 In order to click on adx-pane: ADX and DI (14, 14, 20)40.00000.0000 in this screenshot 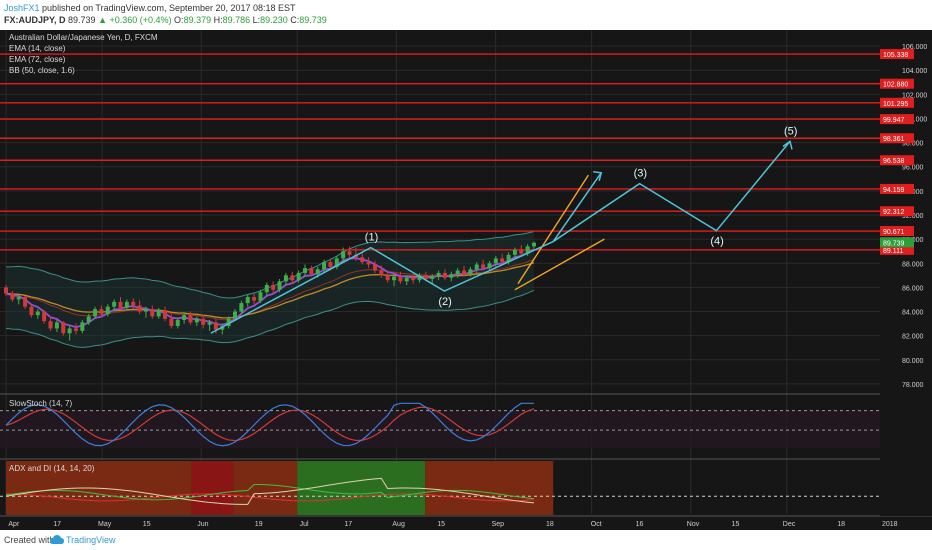, I will do `click(463, 488)`.